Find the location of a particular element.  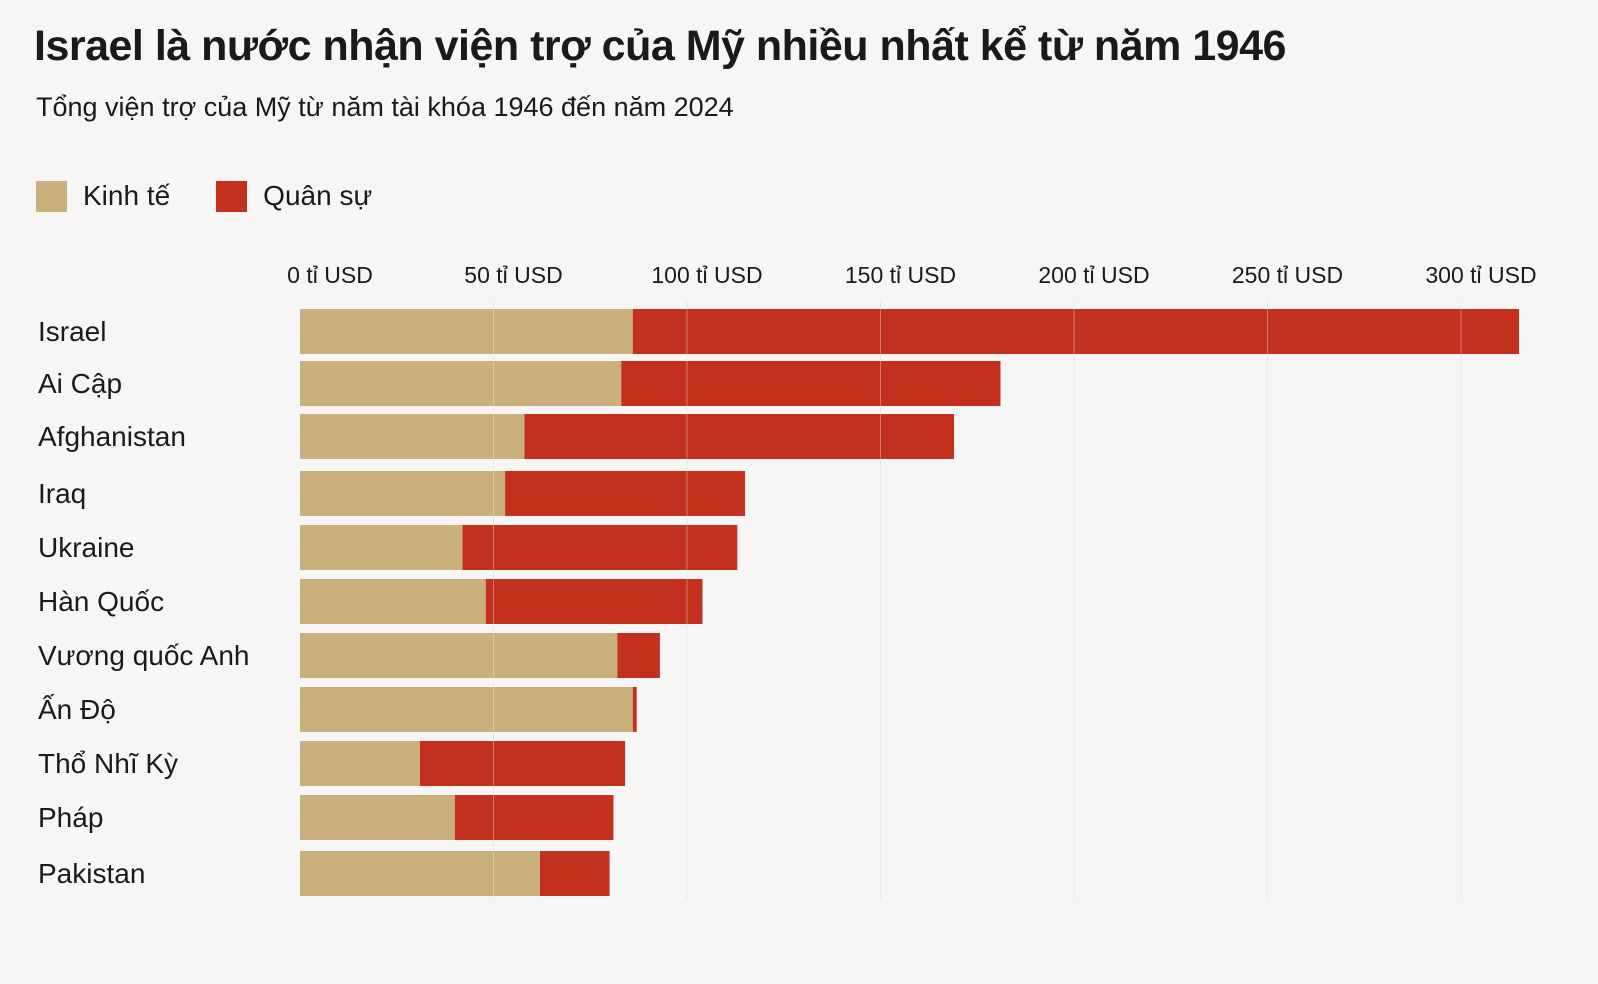

category-label: Hàn Quốc is located at coordinates (101, 601).